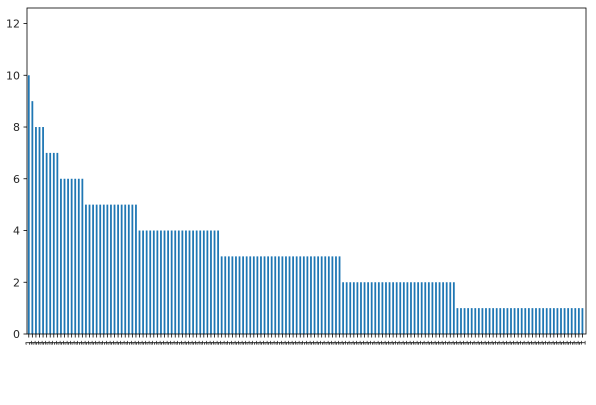  Describe the element at coordinates (13, 24) in the screenshot. I see `y-tick-label: 12` at that location.